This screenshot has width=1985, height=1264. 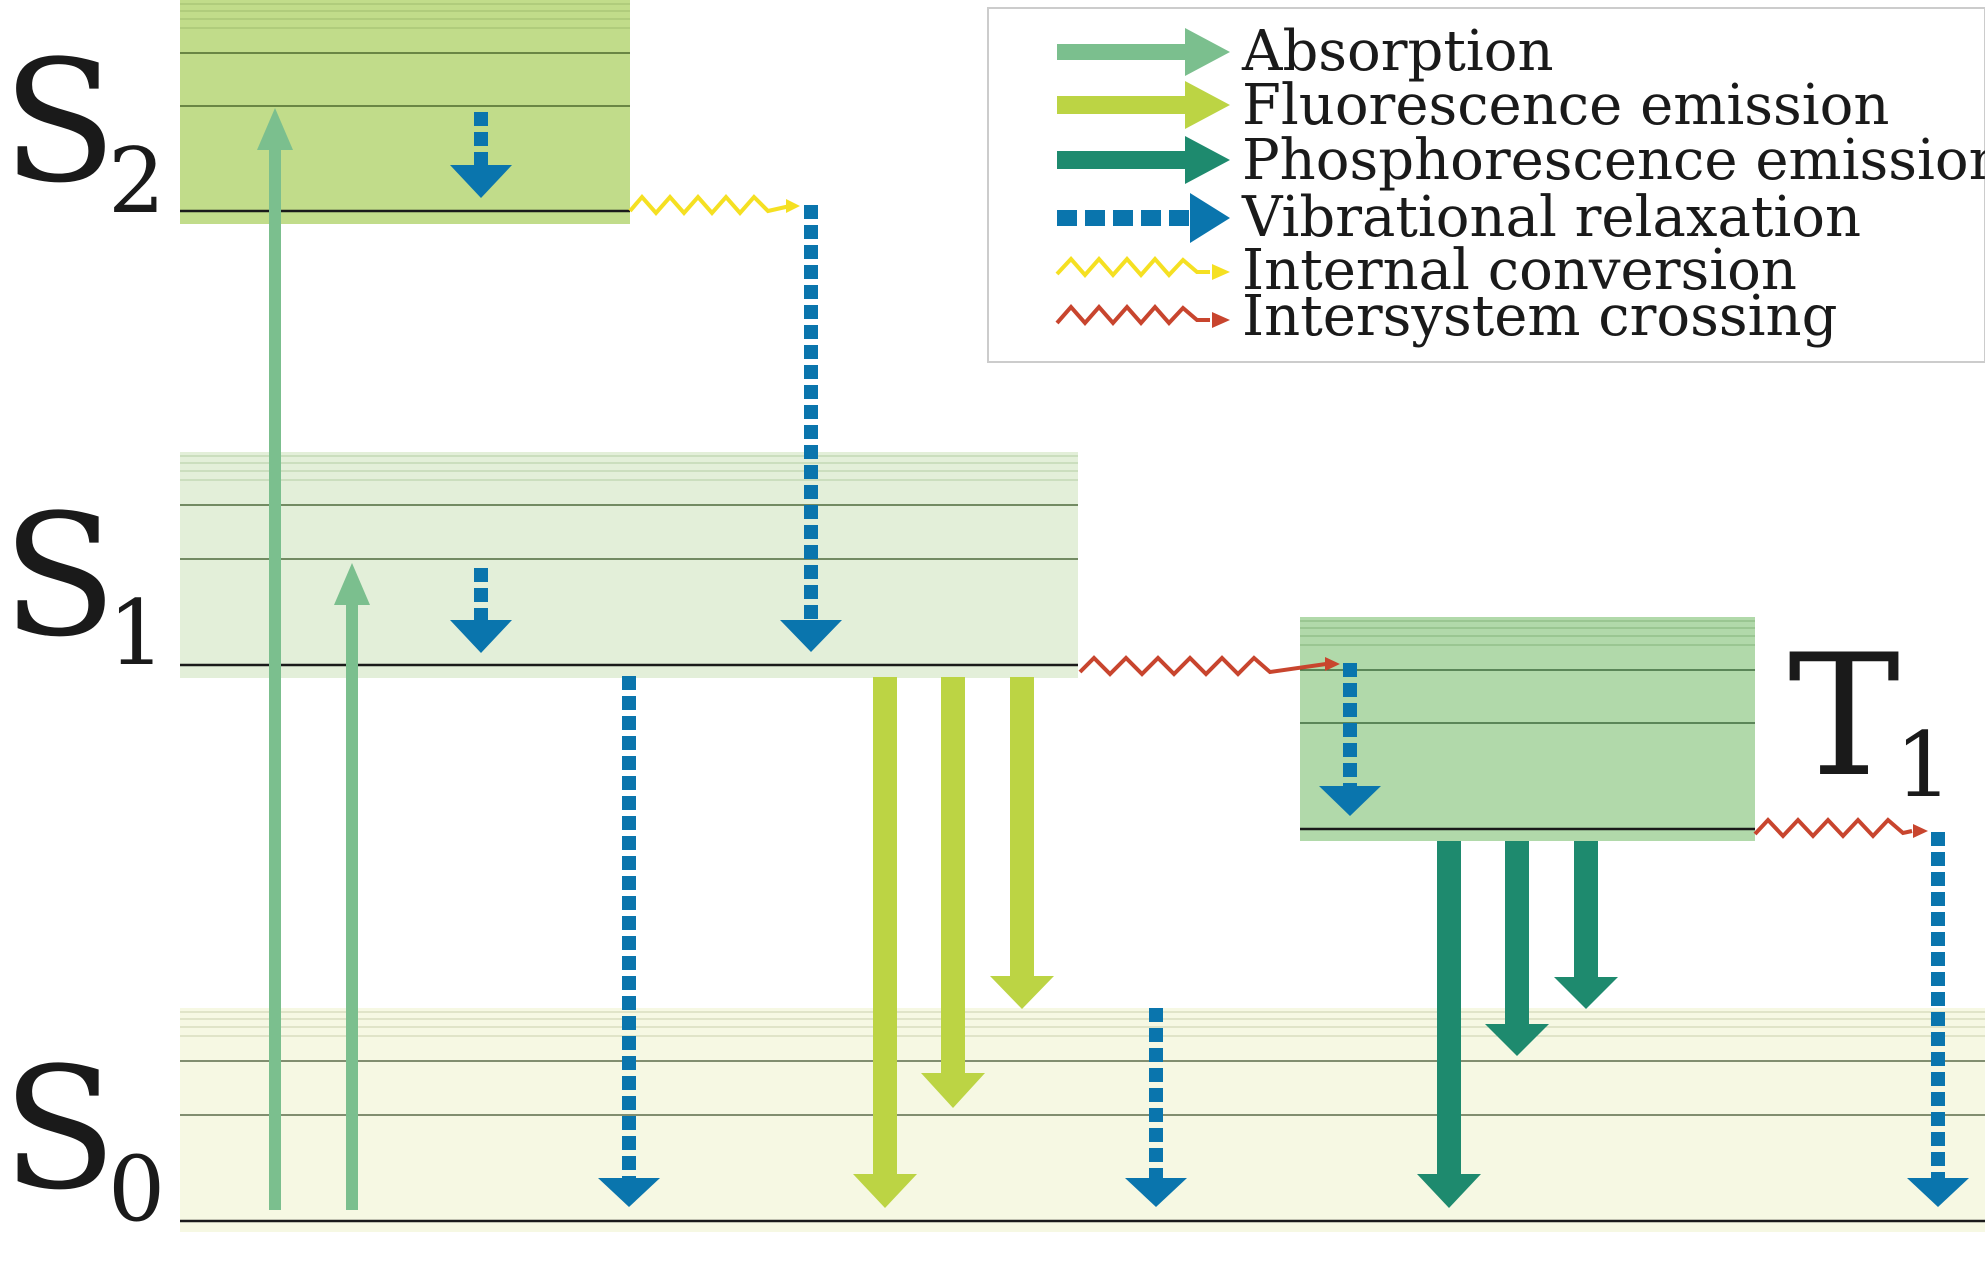 What do you see at coordinates (405, 112) in the screenshot?
I see `s2-band` at bounding box center [405, 112].